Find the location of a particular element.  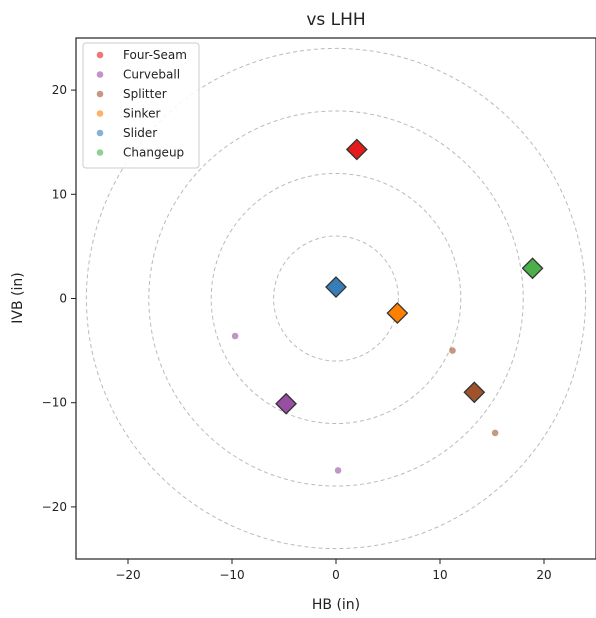

curveball-mean-marker is located at coordinates (286, 403).